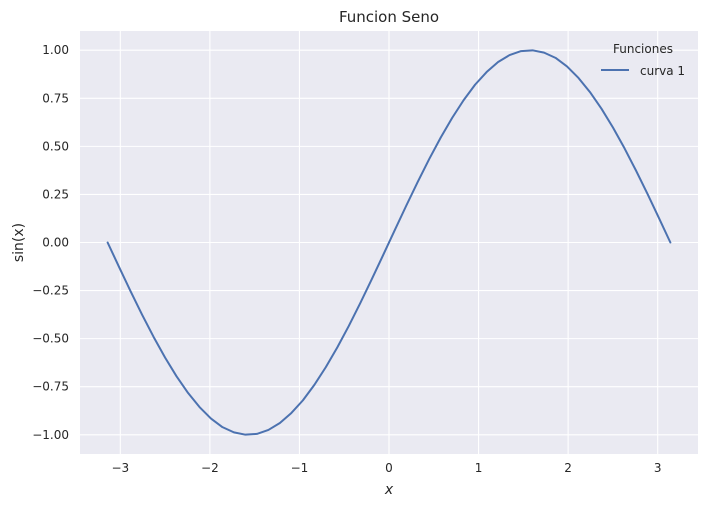  What do you see at coordinates (50, 387) in the screenshot?
I see `y-tick-label: −0.75` at bounding box center [50, 387].